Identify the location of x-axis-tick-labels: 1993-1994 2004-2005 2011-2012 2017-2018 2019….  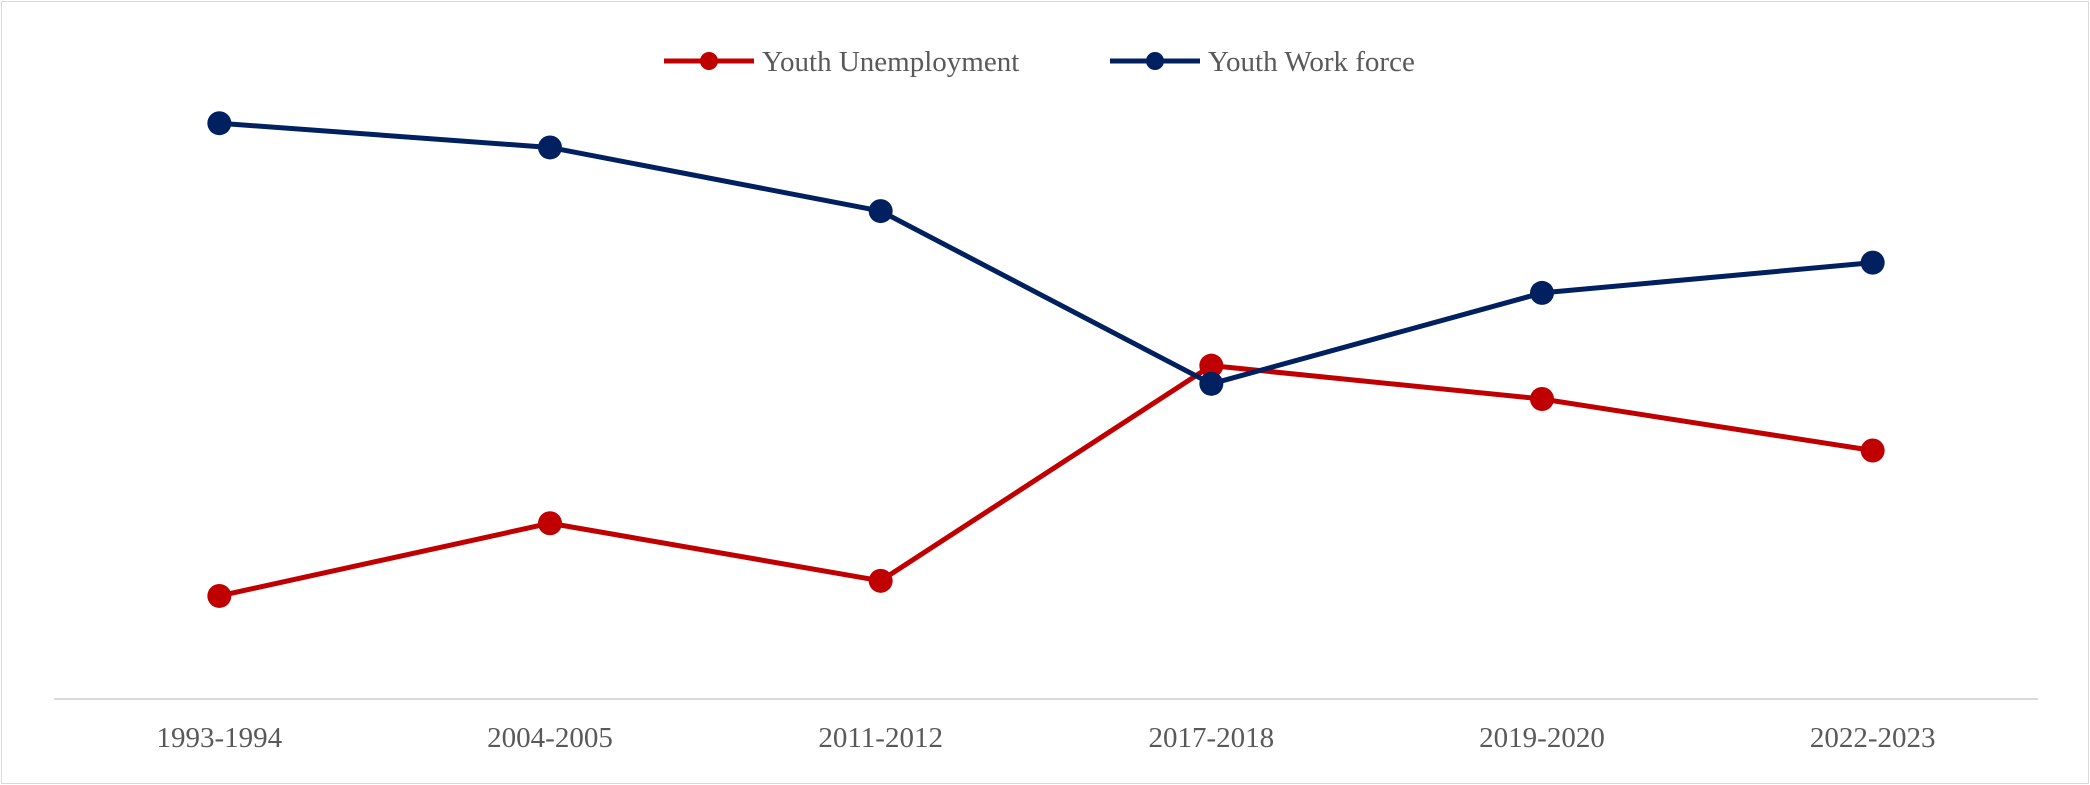
(1045, 738).